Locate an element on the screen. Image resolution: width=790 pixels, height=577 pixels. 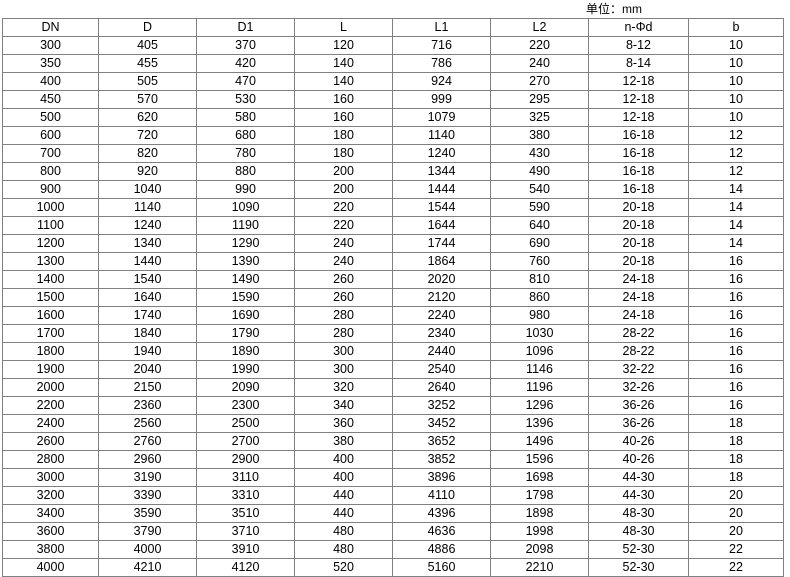
cell-dn: 2000 is located at coordinates (50, 387).